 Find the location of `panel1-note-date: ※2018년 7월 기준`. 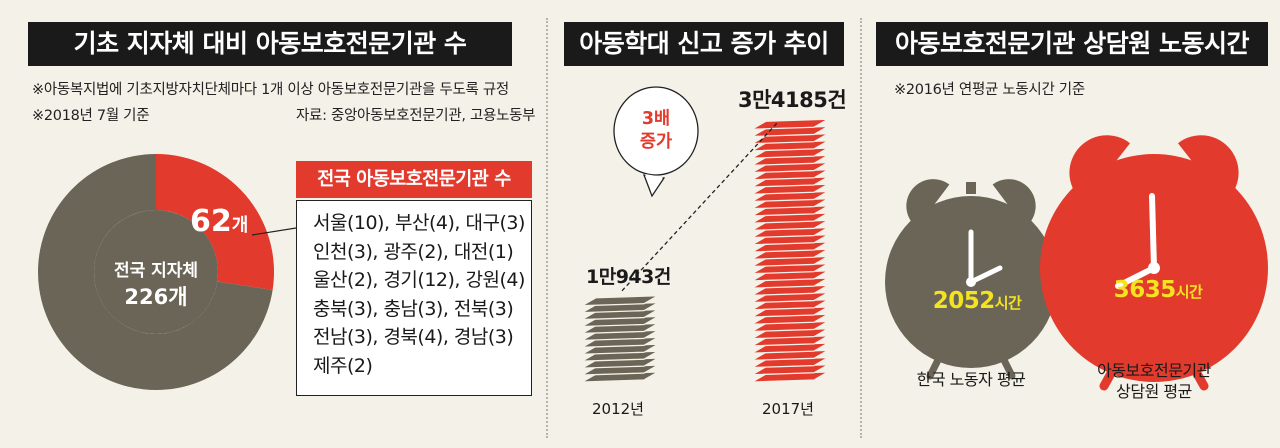

panel1-note-date: ※2018년 7월 기준 is located at coordinates (91, 116).